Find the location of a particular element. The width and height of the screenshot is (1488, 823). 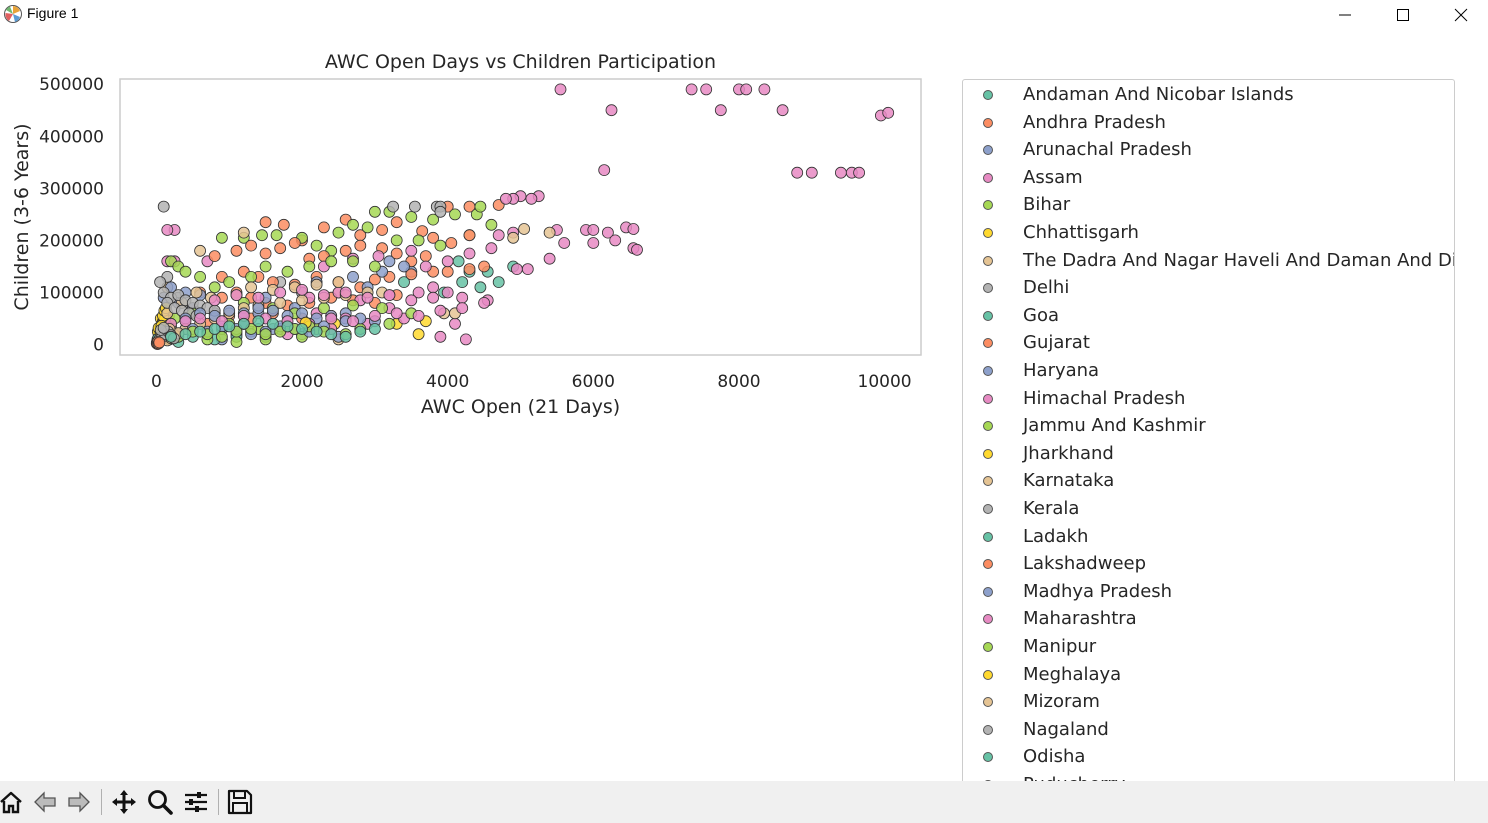

legend-item: Kerala is located at coordinates (1208, 510).